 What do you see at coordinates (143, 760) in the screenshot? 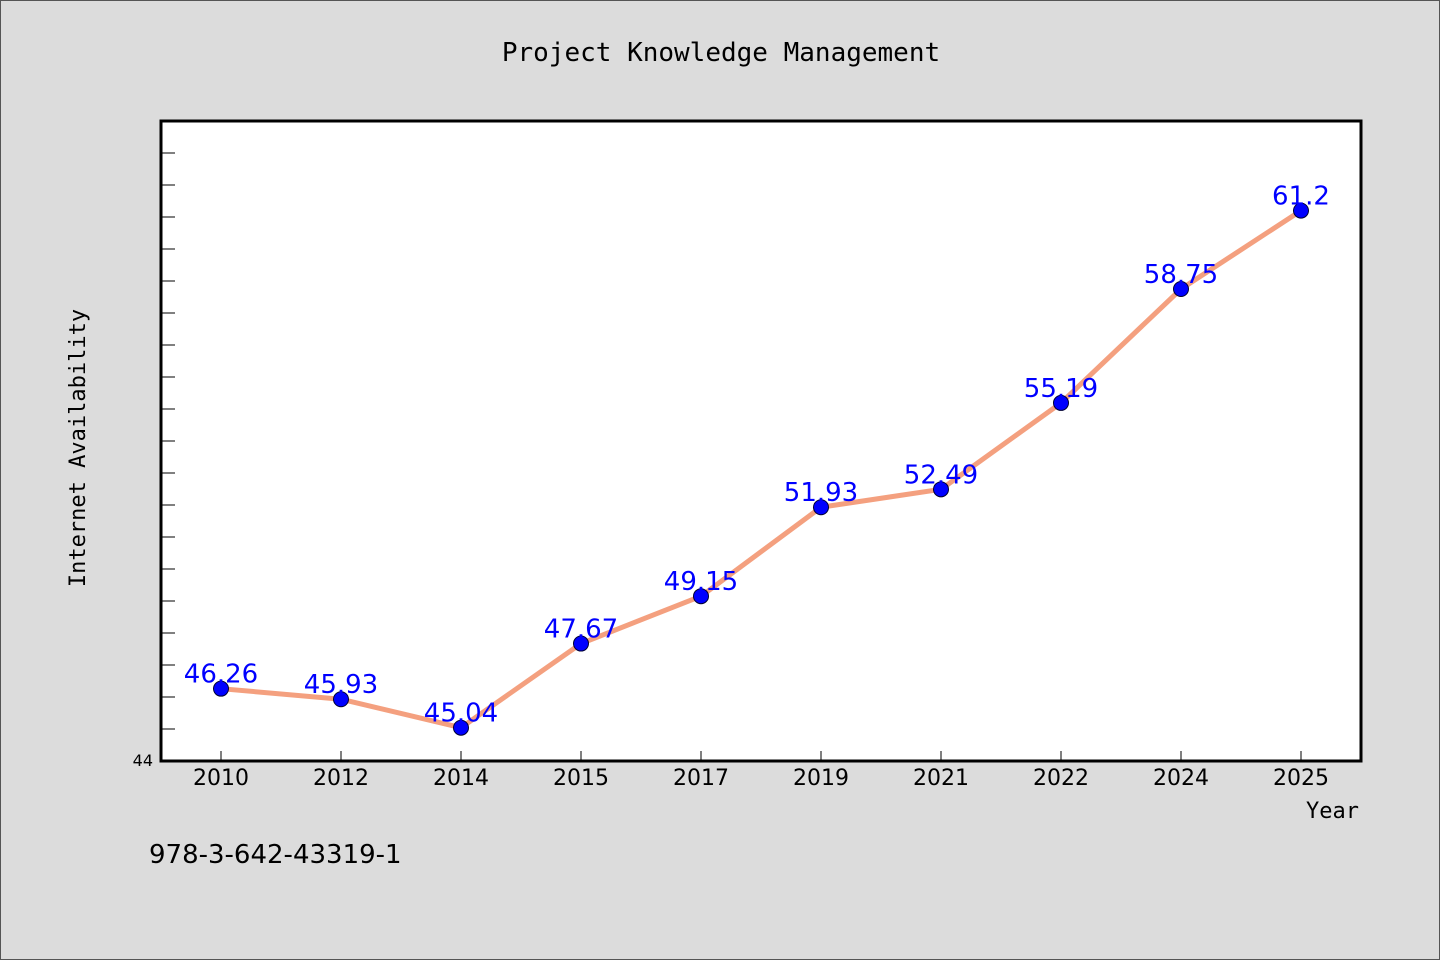
I see `y-tick-label: 44` at bounding box center [143, 760].